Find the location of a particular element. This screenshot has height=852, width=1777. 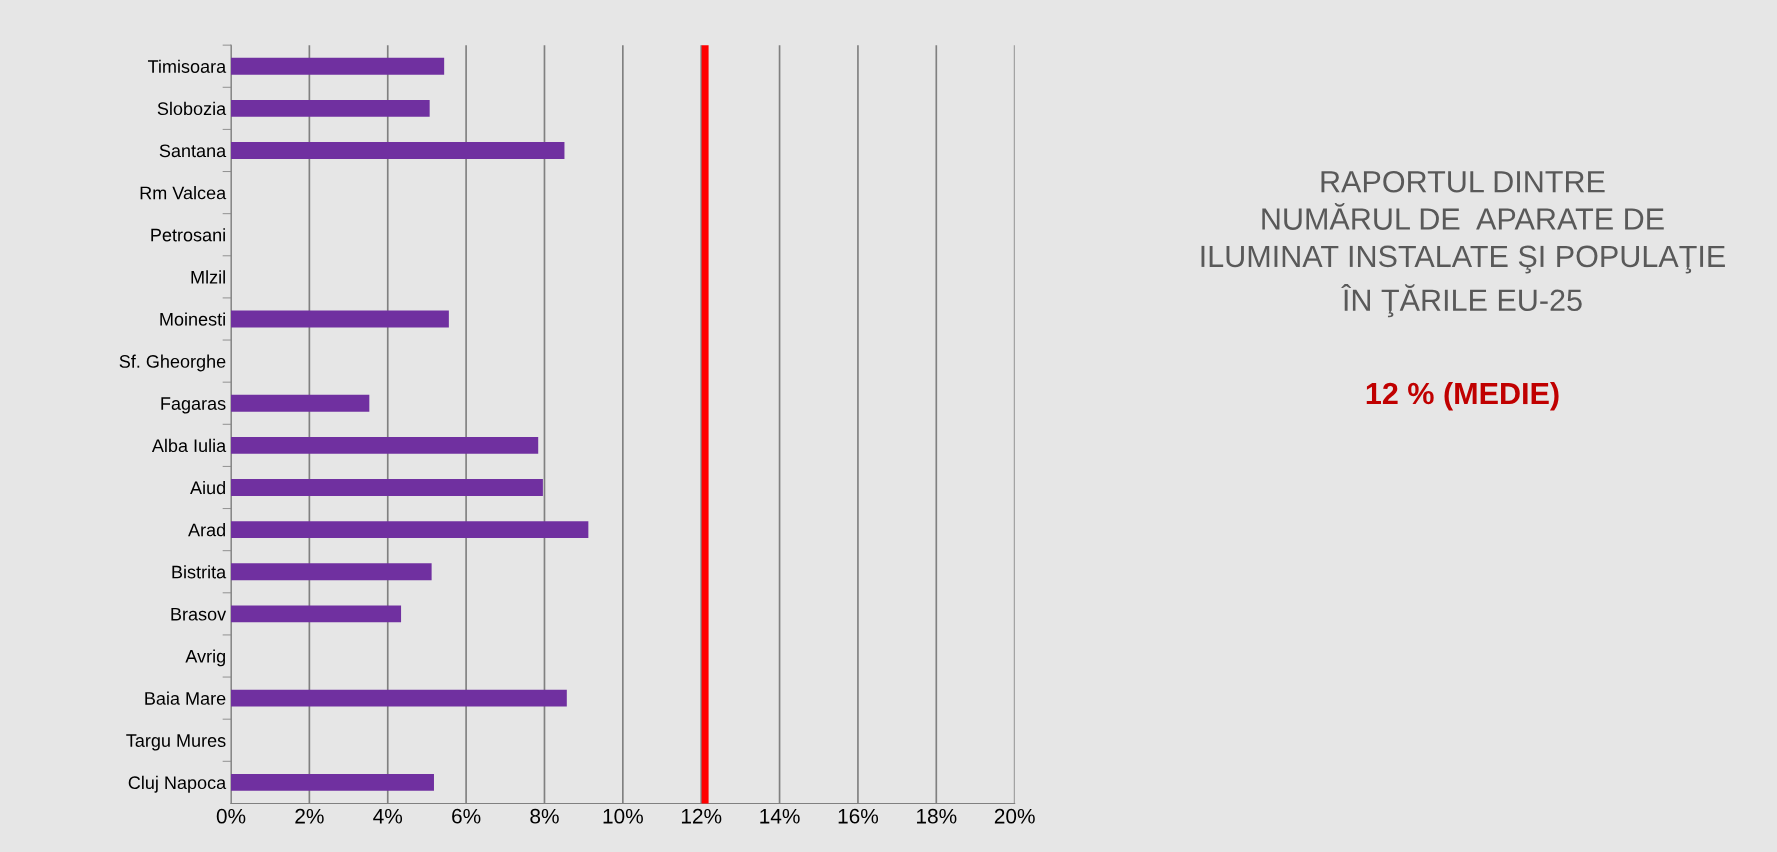

y-tick-label: Rm Valcea is located at coordinates (183, 193).